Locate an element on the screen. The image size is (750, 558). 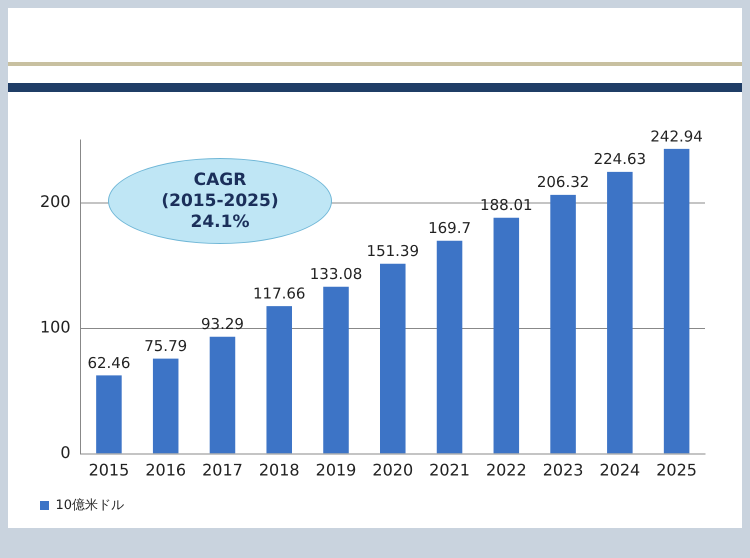
x-tick-label: 2017 is located at coordinates (222, 470).